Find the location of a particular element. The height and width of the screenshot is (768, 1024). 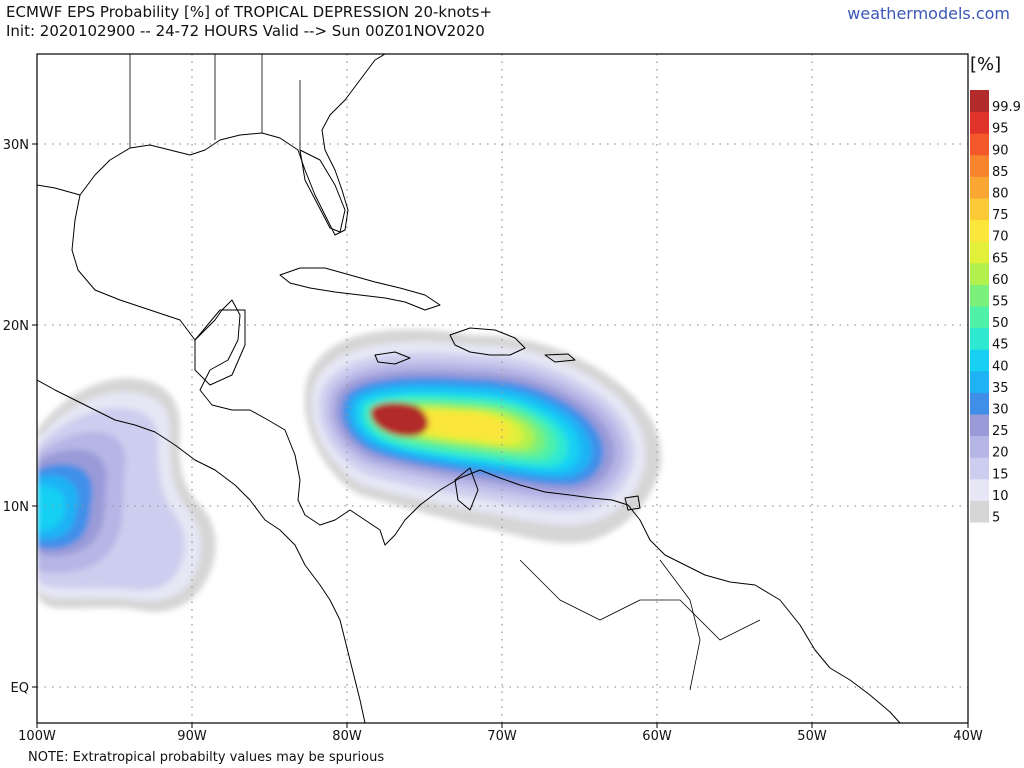

lon-label-100w: 100W is located at coordinates (37, 736).